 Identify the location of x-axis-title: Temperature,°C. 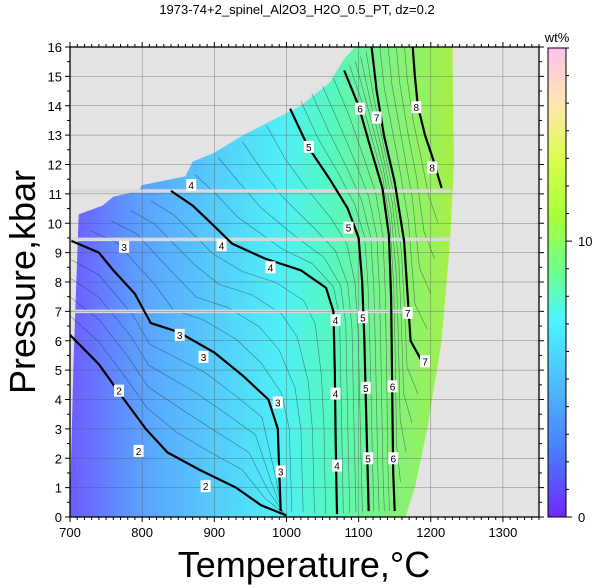
(304, 564).